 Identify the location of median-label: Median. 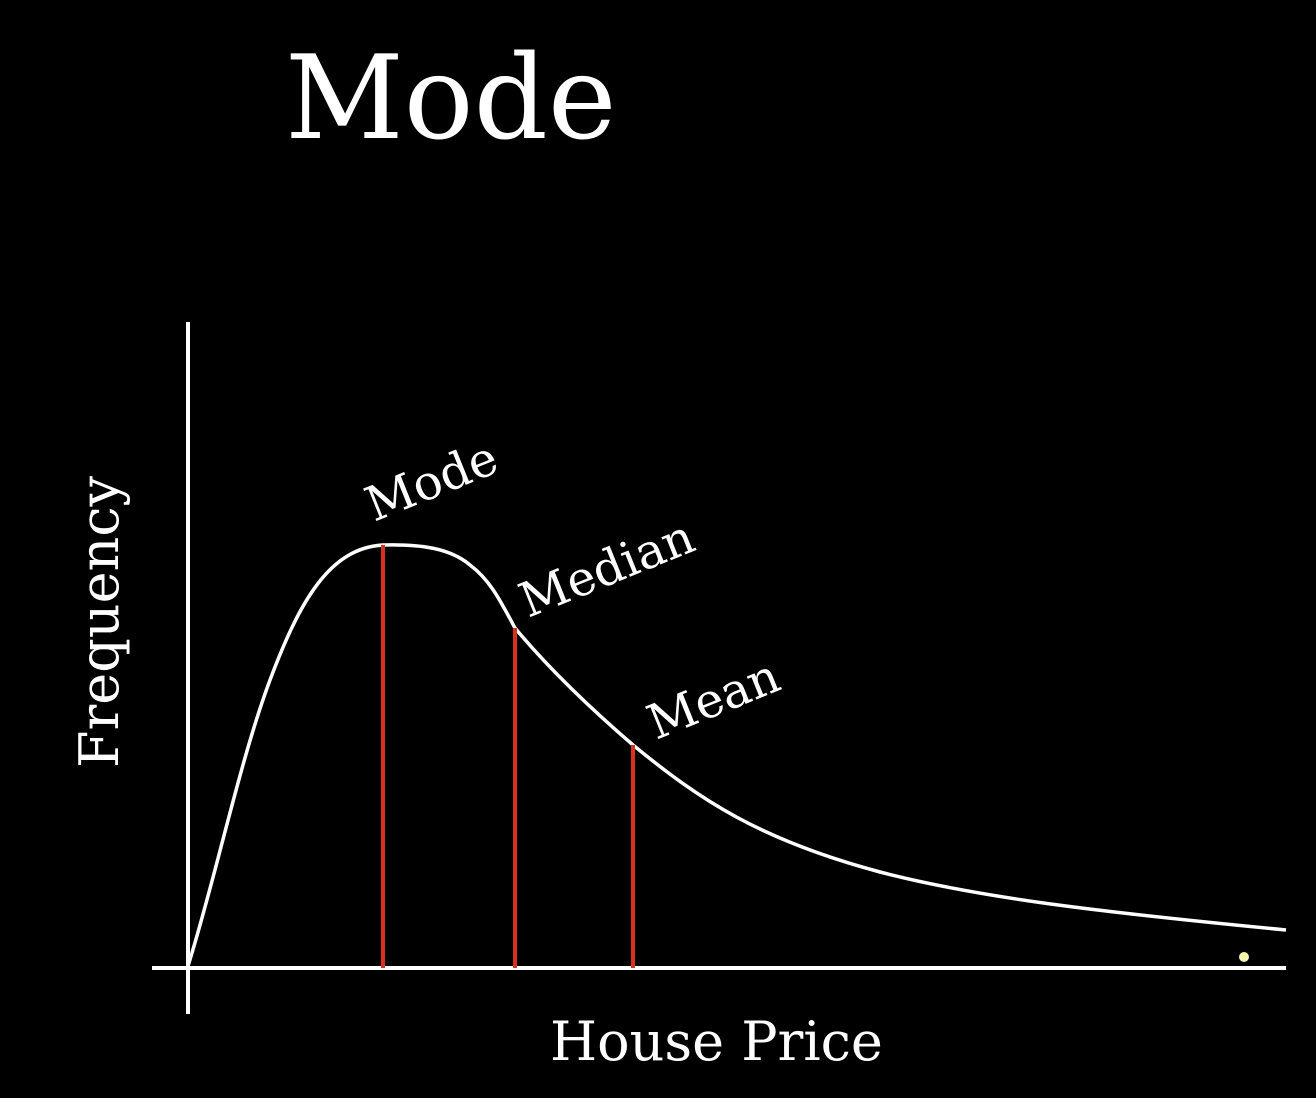
(607, 569).